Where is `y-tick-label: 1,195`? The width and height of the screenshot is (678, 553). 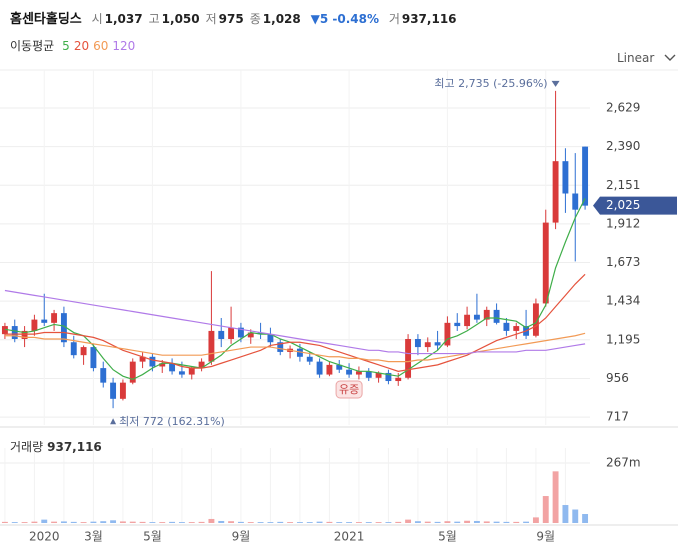 y-tick-label: 1,195 is located at coordinates (623, 339).